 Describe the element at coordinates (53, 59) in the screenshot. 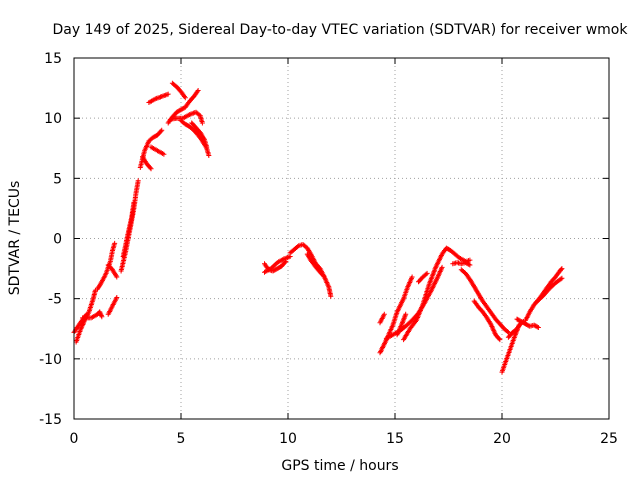

I see `y-tick-label: 15` at that location.